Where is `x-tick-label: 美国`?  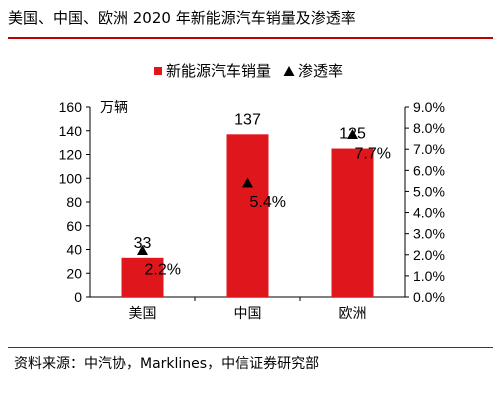
x-tick-label: 美国 is located at coordinates (143, 313).